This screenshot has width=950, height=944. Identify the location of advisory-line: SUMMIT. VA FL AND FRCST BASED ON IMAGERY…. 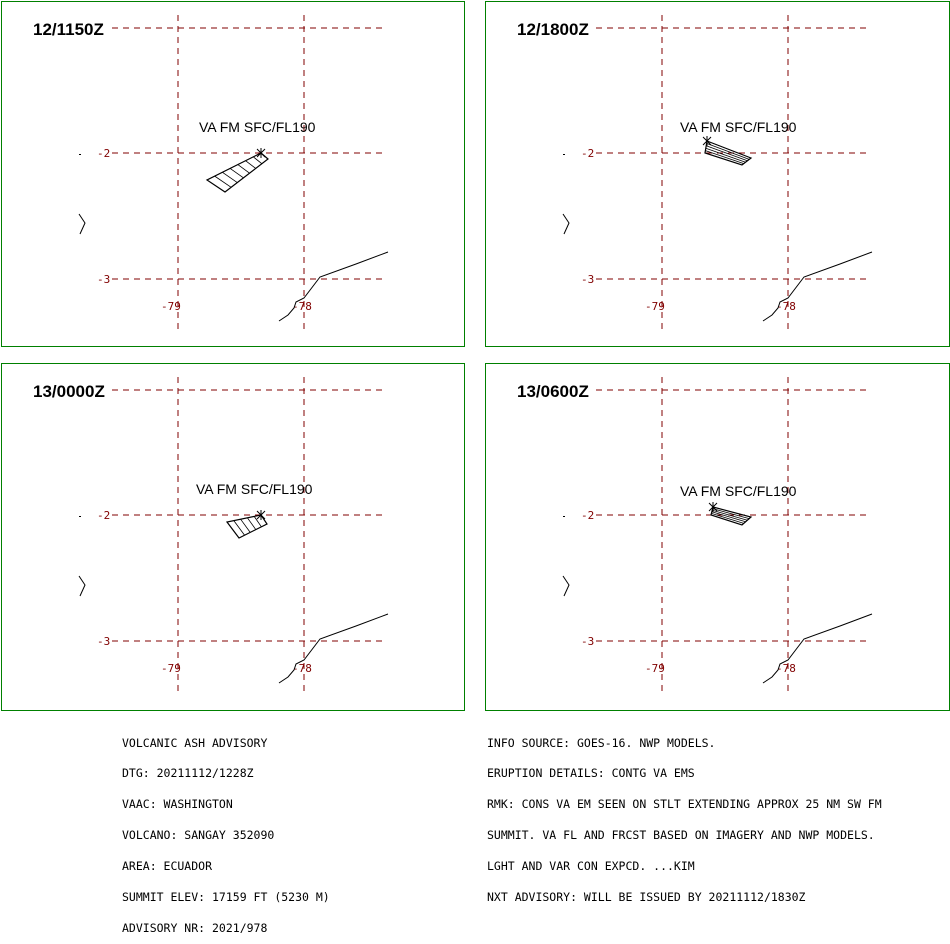
(681, 835).